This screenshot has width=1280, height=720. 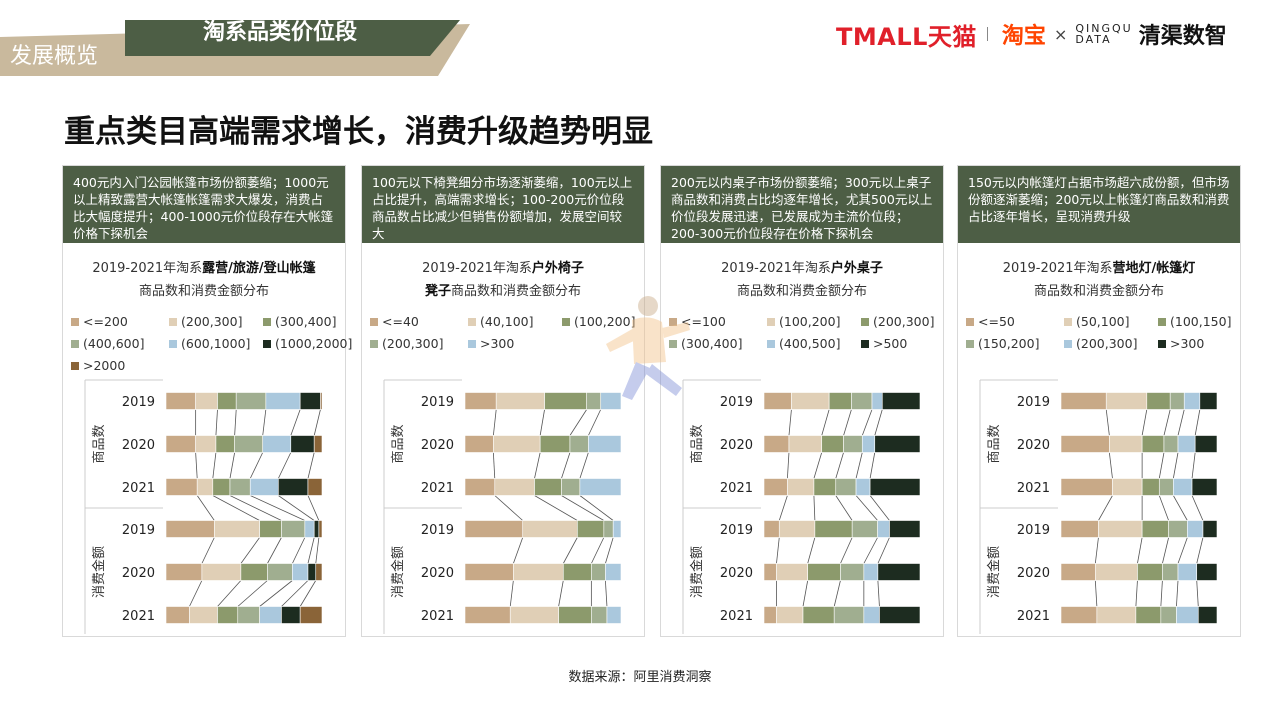 I want to click on legend-entry: <=200, so click(x=99, y=321).